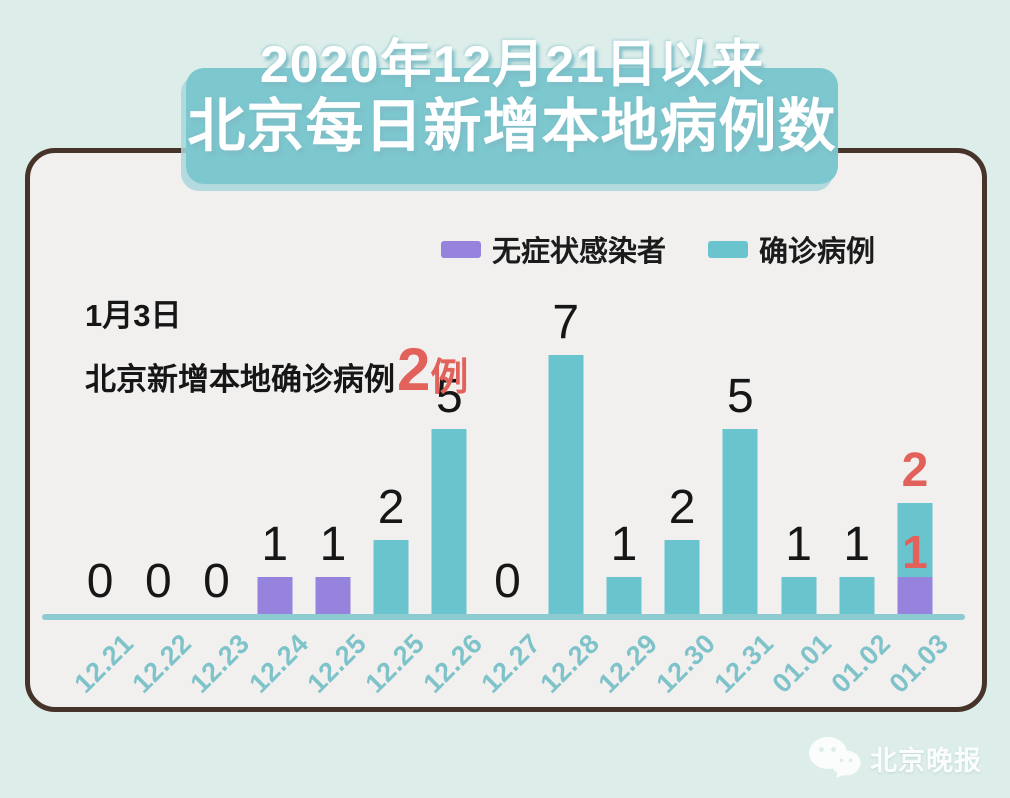 This screenshot has width=1010, height=798. I want to click on chart-bar-group: 2 12.25, so click(395, 486).